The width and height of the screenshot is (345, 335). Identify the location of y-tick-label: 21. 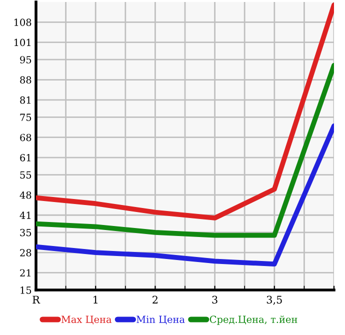
(25, 272).